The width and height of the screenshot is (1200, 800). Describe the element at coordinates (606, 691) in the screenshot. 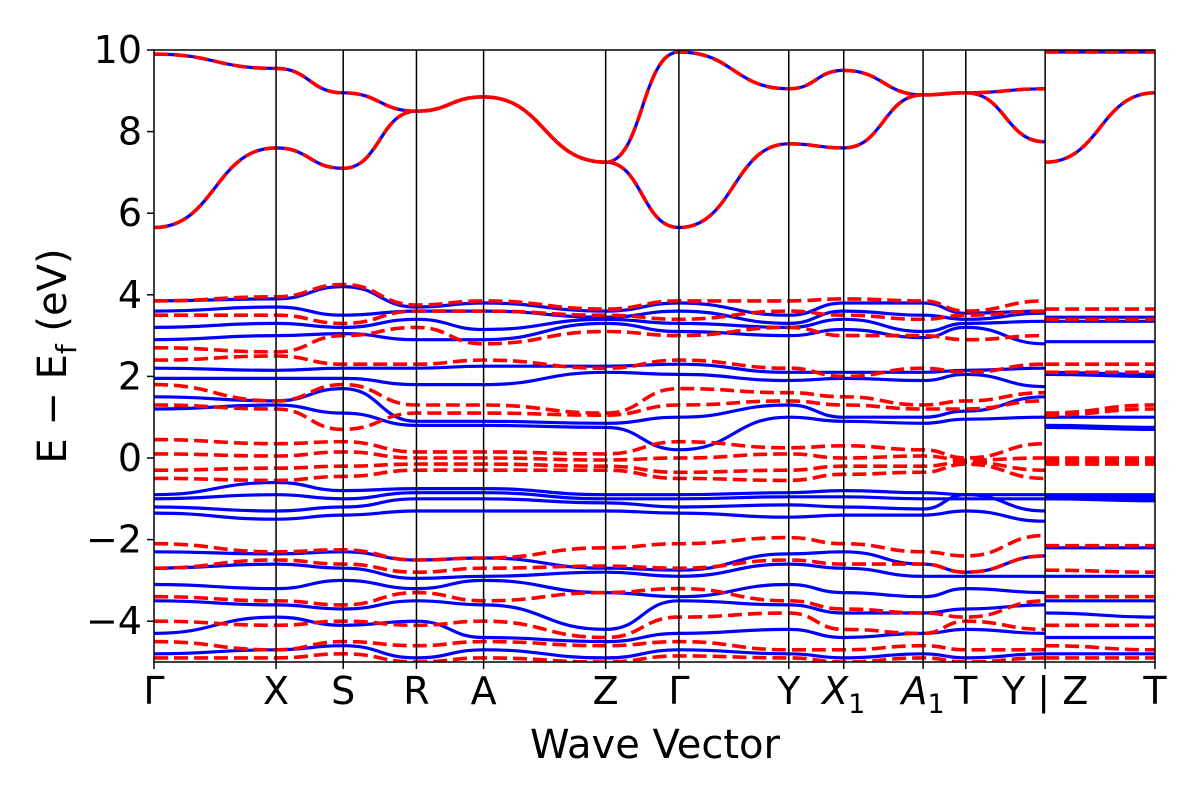

I see `x-tick-label: Z` at that location.